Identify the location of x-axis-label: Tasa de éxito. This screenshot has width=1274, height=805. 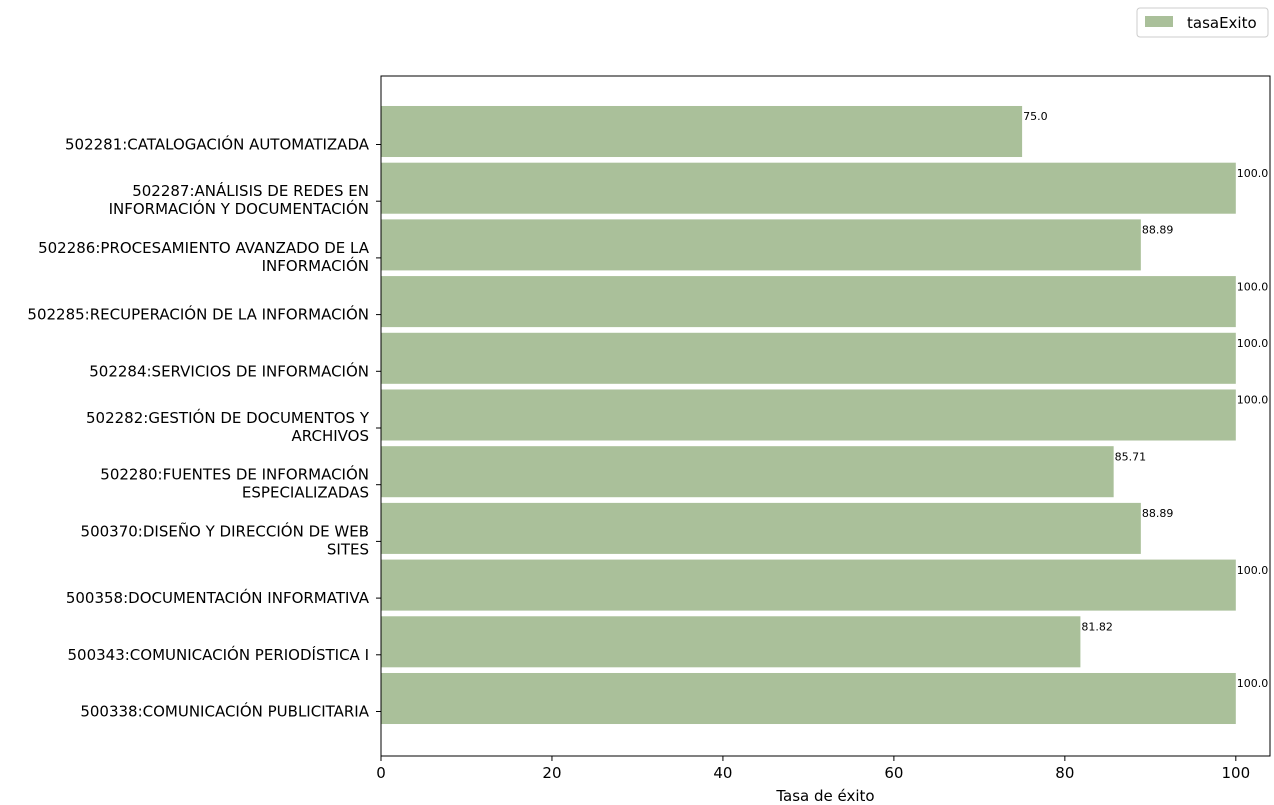
(824, 796).